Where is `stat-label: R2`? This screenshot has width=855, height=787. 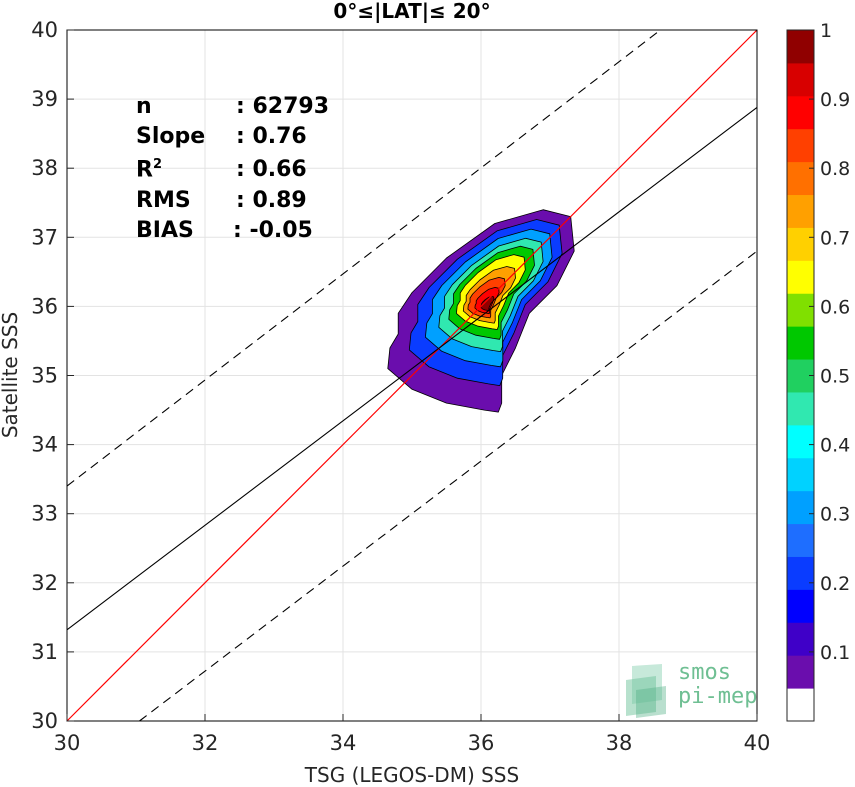 stat-label: R2 is located at coordinates (149, 170).